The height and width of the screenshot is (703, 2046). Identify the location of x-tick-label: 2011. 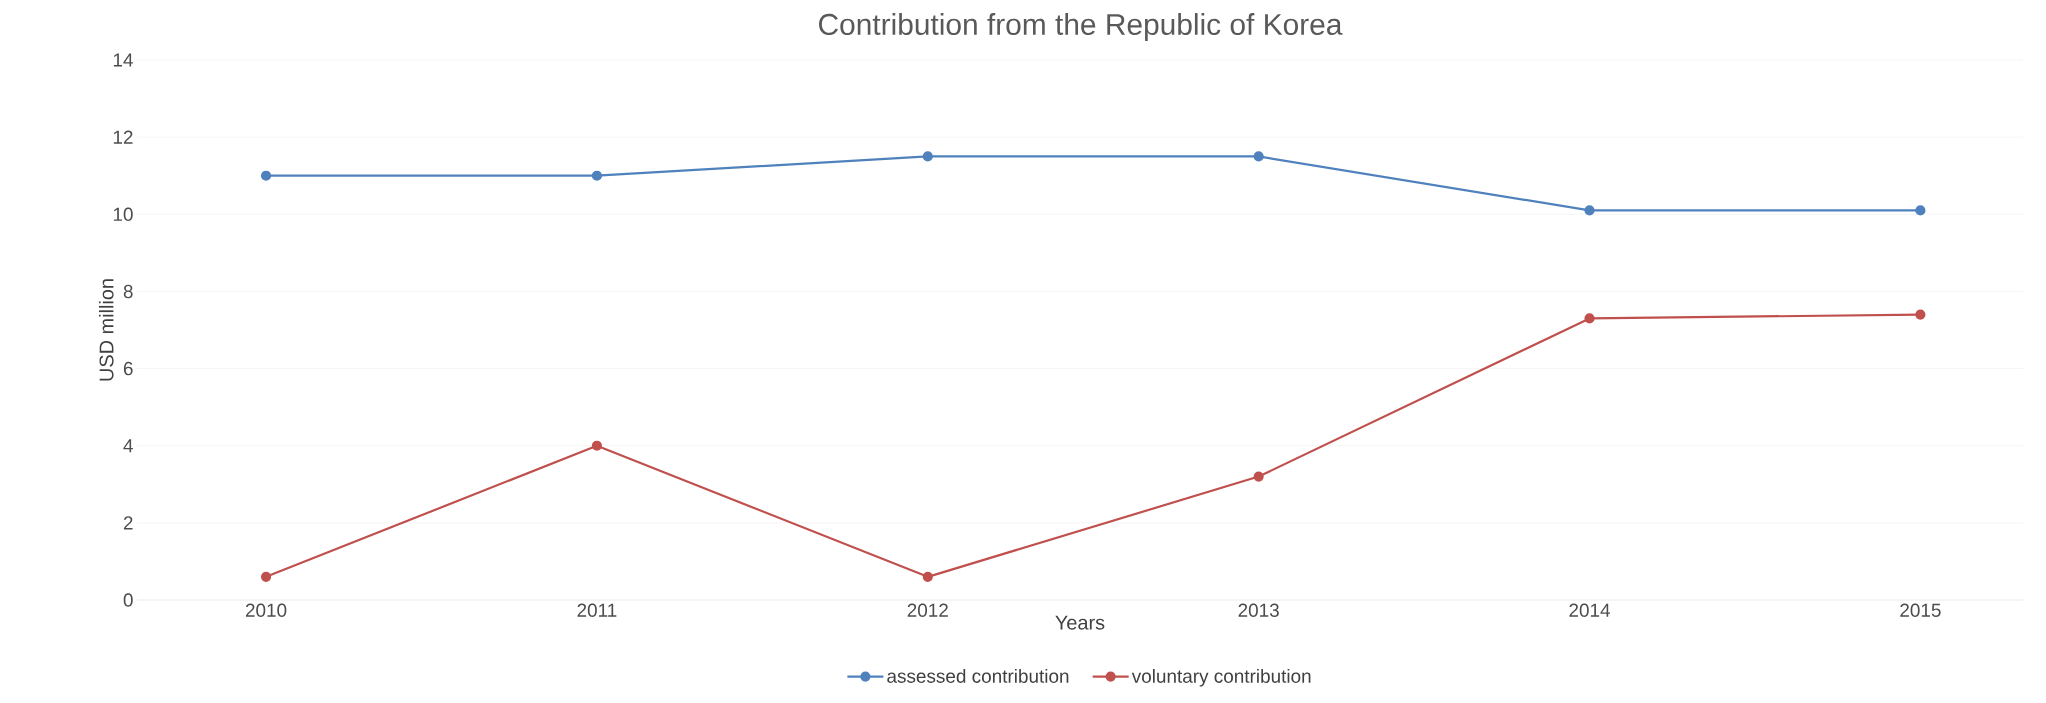
(597, 610).